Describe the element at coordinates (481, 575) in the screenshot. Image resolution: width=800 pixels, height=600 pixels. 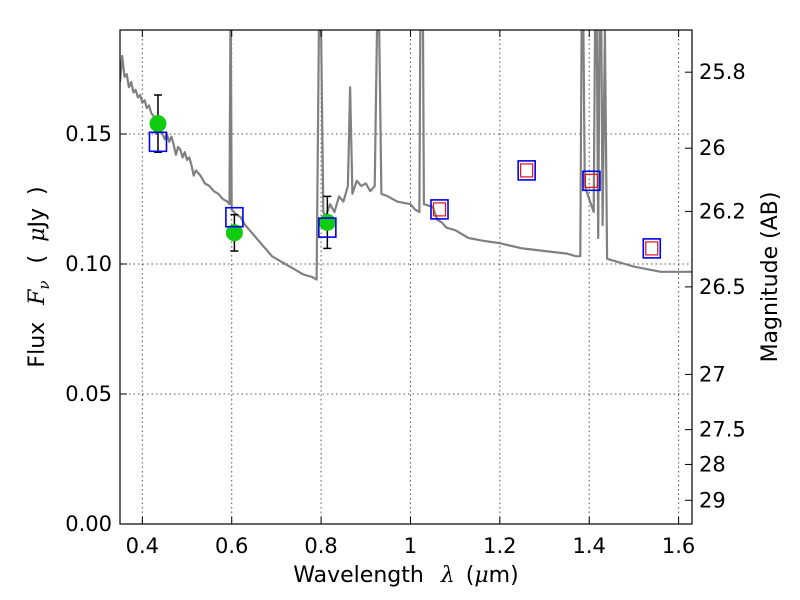
I see `x-axis-unit-mu: μ` at that location.